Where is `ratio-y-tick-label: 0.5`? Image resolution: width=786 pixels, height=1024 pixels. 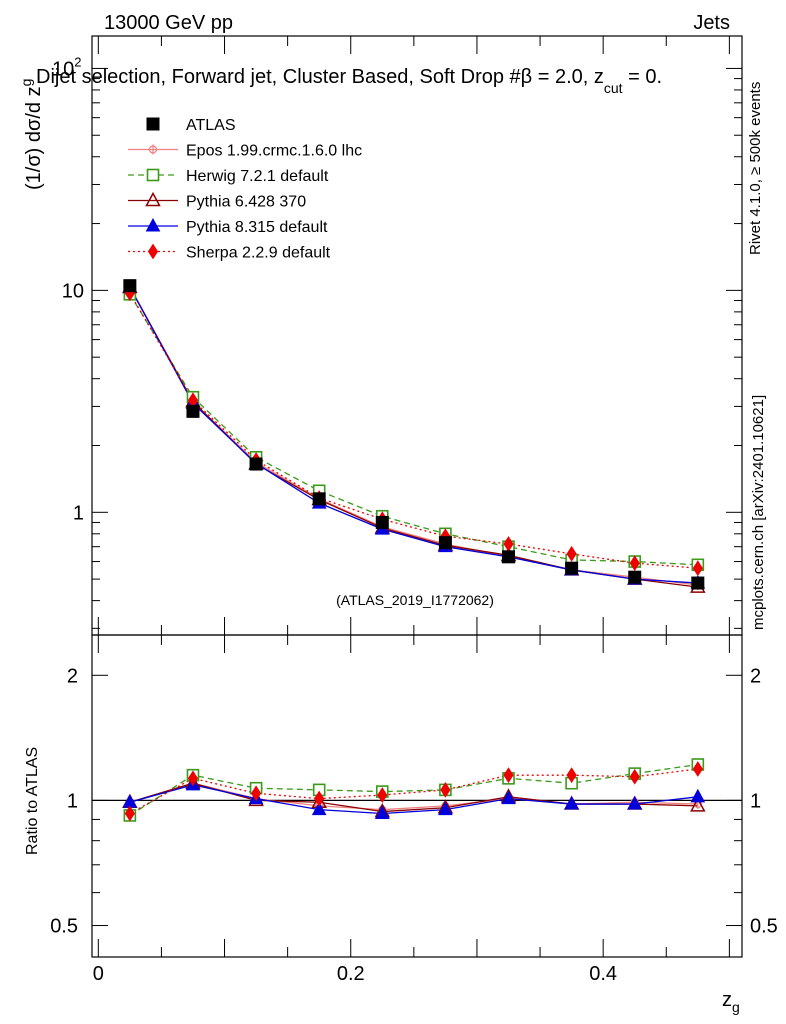
ratio-y-tick-label: 0.5 is located at coordinates (64, 927).